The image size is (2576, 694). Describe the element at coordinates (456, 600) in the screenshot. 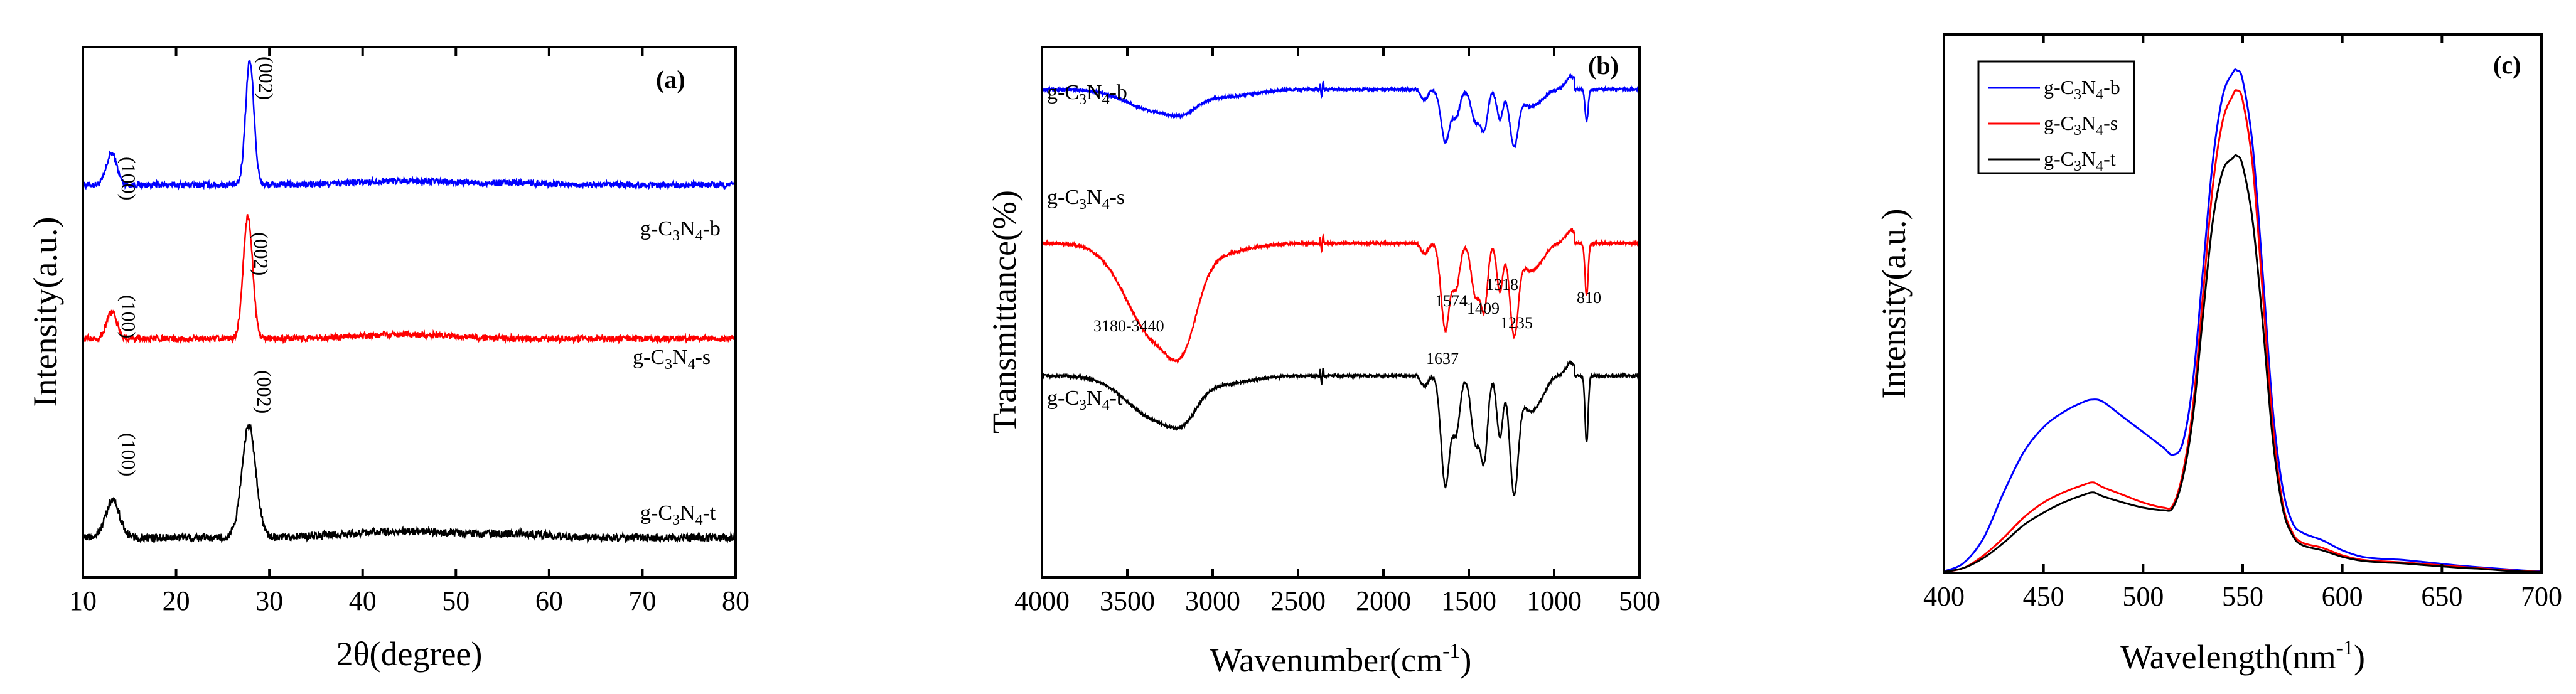

I see `x-tick-label: 50` at that location.